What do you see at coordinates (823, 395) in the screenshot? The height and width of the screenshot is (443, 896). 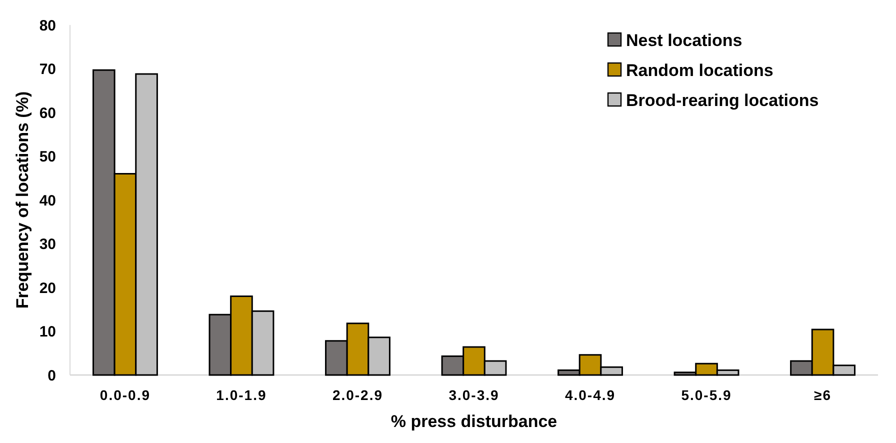 I see `x-tick-label: ≥6` at bounding box center [823, 395].